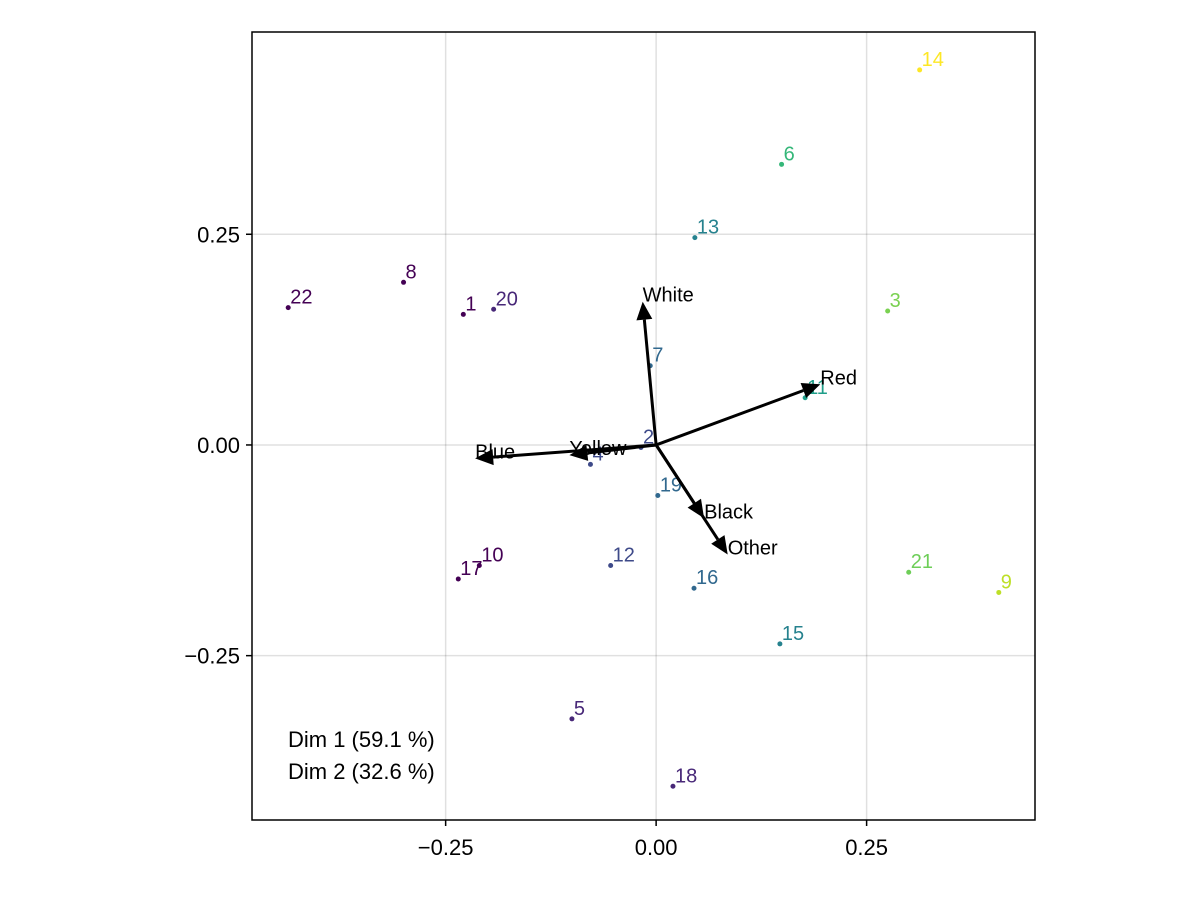  What do you see at coordinates (729, 512) in the screenshot?
I see `vector-label: Black` at bounding box center [729, 512].